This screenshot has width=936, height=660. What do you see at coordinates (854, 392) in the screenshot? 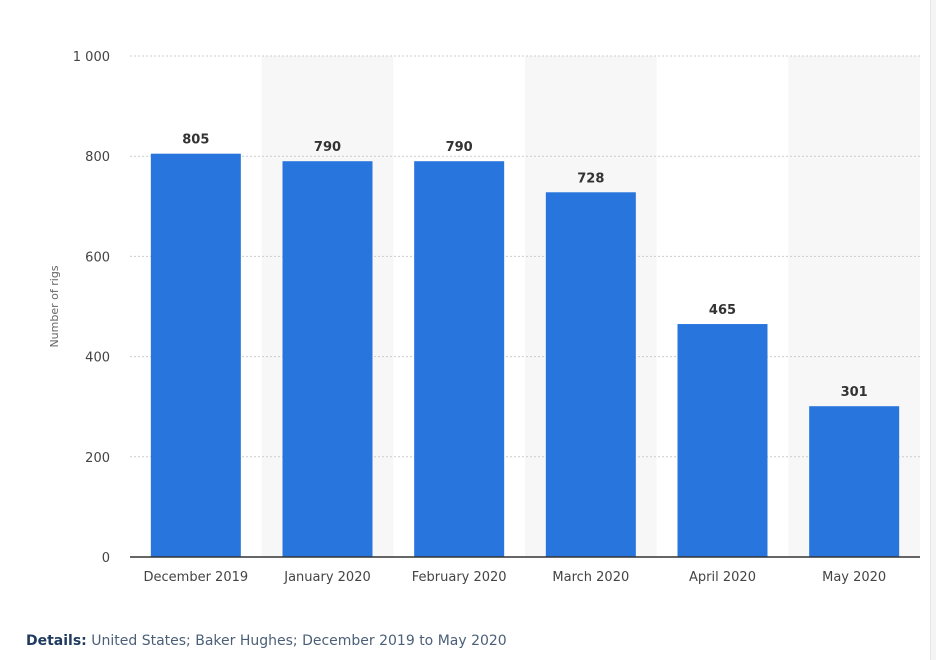
I see `data-label: 301` at bounding box center [854, 392].